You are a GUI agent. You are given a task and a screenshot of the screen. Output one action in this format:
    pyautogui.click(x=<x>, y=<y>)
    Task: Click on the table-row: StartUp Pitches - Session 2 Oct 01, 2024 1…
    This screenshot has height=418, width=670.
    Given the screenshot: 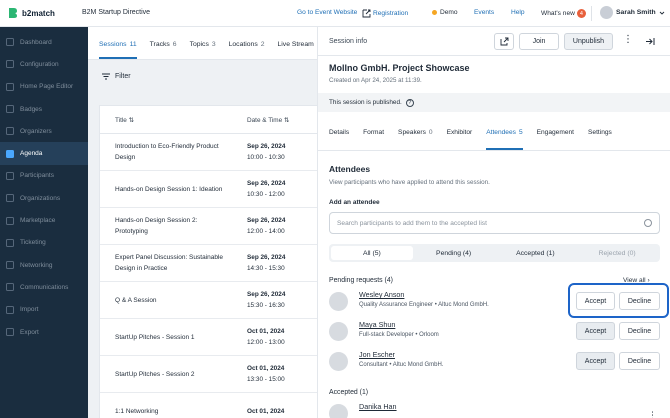 What is the action you would take?
    pyautogui.click(x=208, y=374)
    